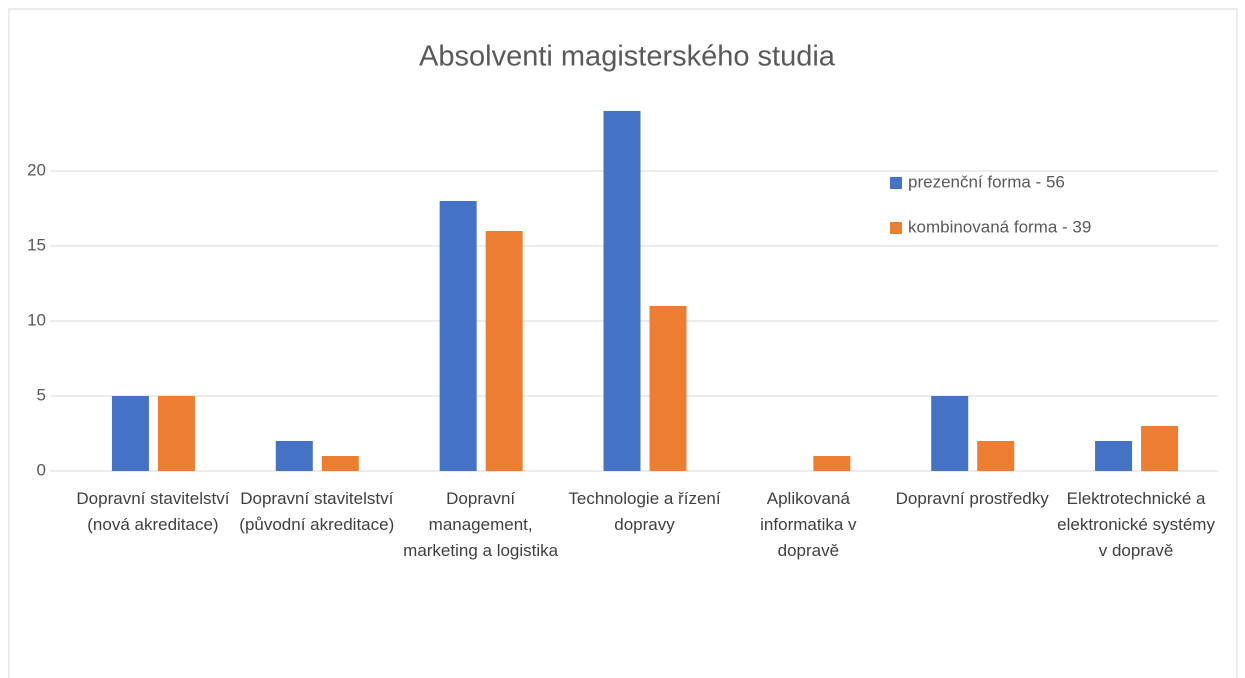  I want to click on legend-label: kombinovaná forma - 39, so click(999, 226).